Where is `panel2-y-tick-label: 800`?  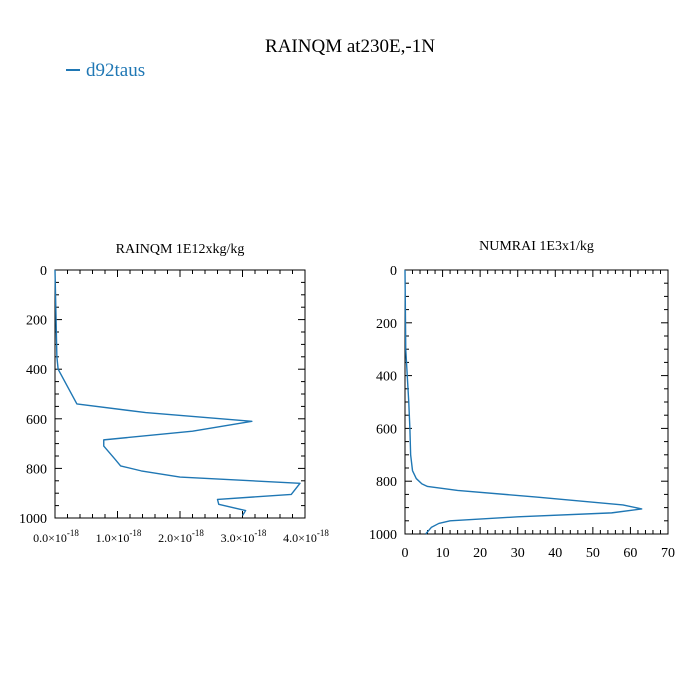
panel2-y-tick-label: 800 is located at coordinates (386, 482).